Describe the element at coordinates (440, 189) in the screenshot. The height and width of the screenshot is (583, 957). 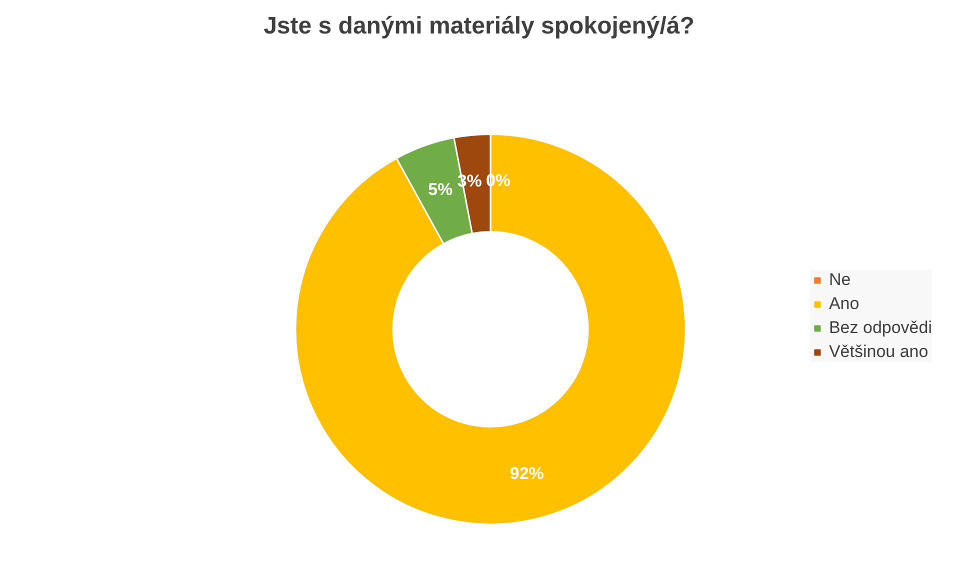
I see `data-label: 5%` at that location.